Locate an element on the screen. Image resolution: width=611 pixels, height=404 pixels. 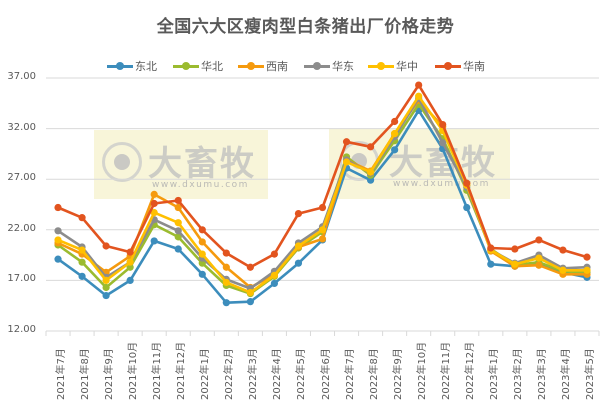
x-tick-label: 2021年11月 is located at coordinates (156, 370).